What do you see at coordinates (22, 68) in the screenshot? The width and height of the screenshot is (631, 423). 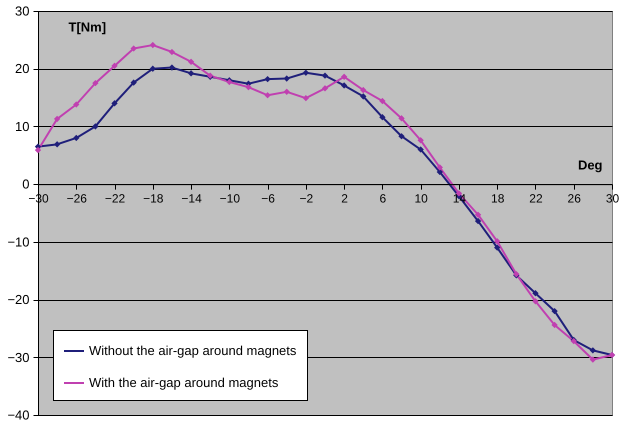 I see `y-tick-label: 20` at bounding box center [22, 68].